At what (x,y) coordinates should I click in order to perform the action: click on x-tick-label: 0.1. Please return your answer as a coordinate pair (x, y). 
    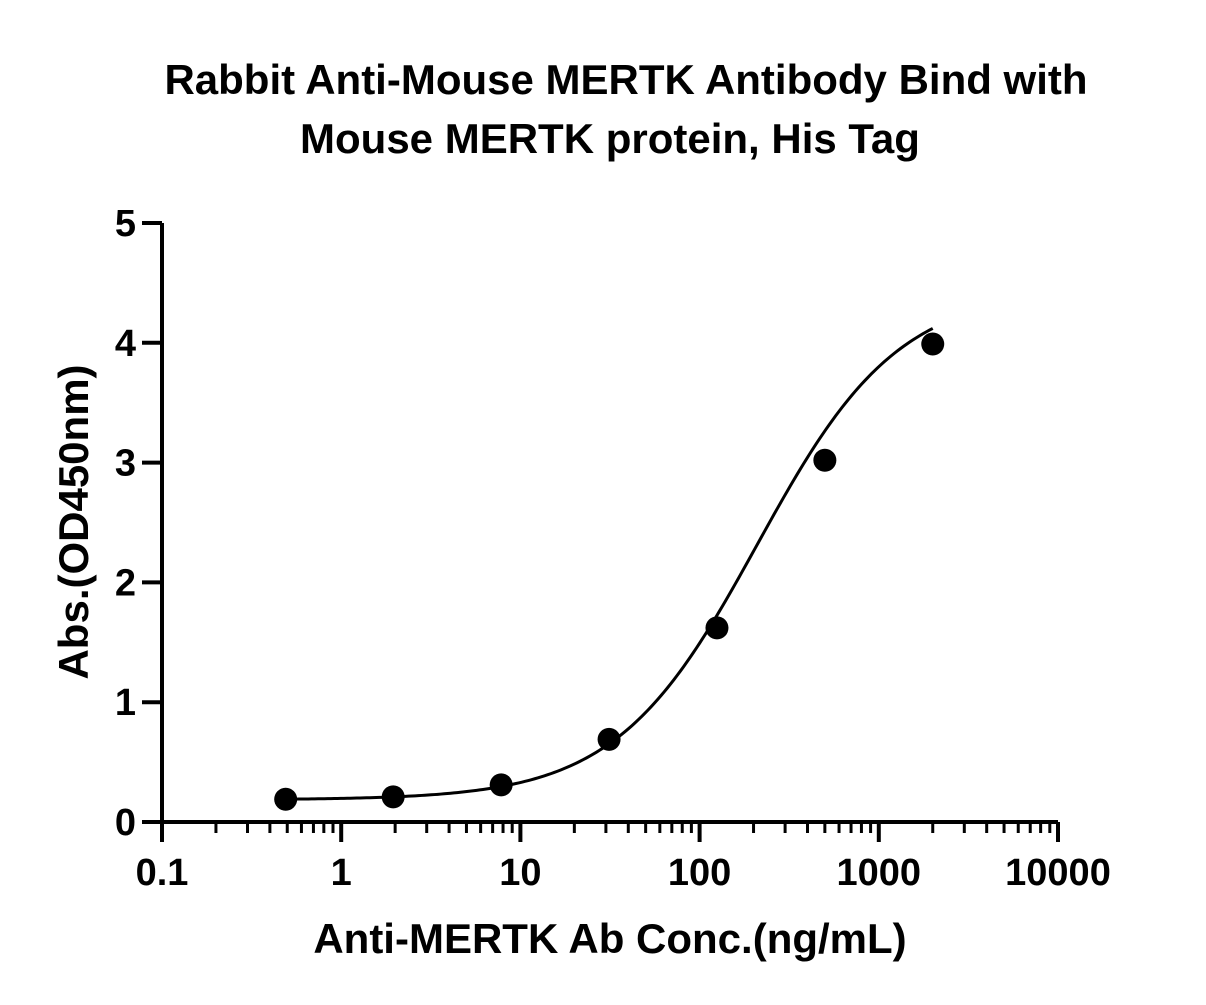
    Looking at the image, I should click on (162, 873).